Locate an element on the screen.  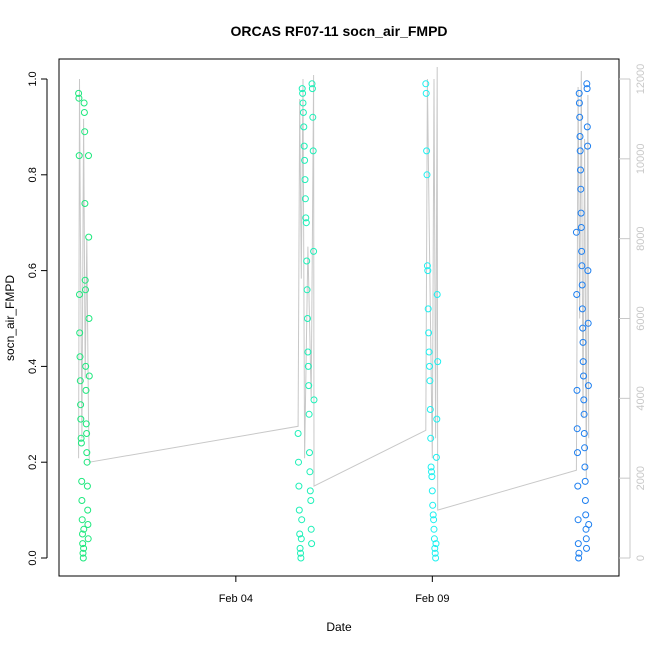
x-tick-label: Feb 04 is located at coordinates (236, 599).